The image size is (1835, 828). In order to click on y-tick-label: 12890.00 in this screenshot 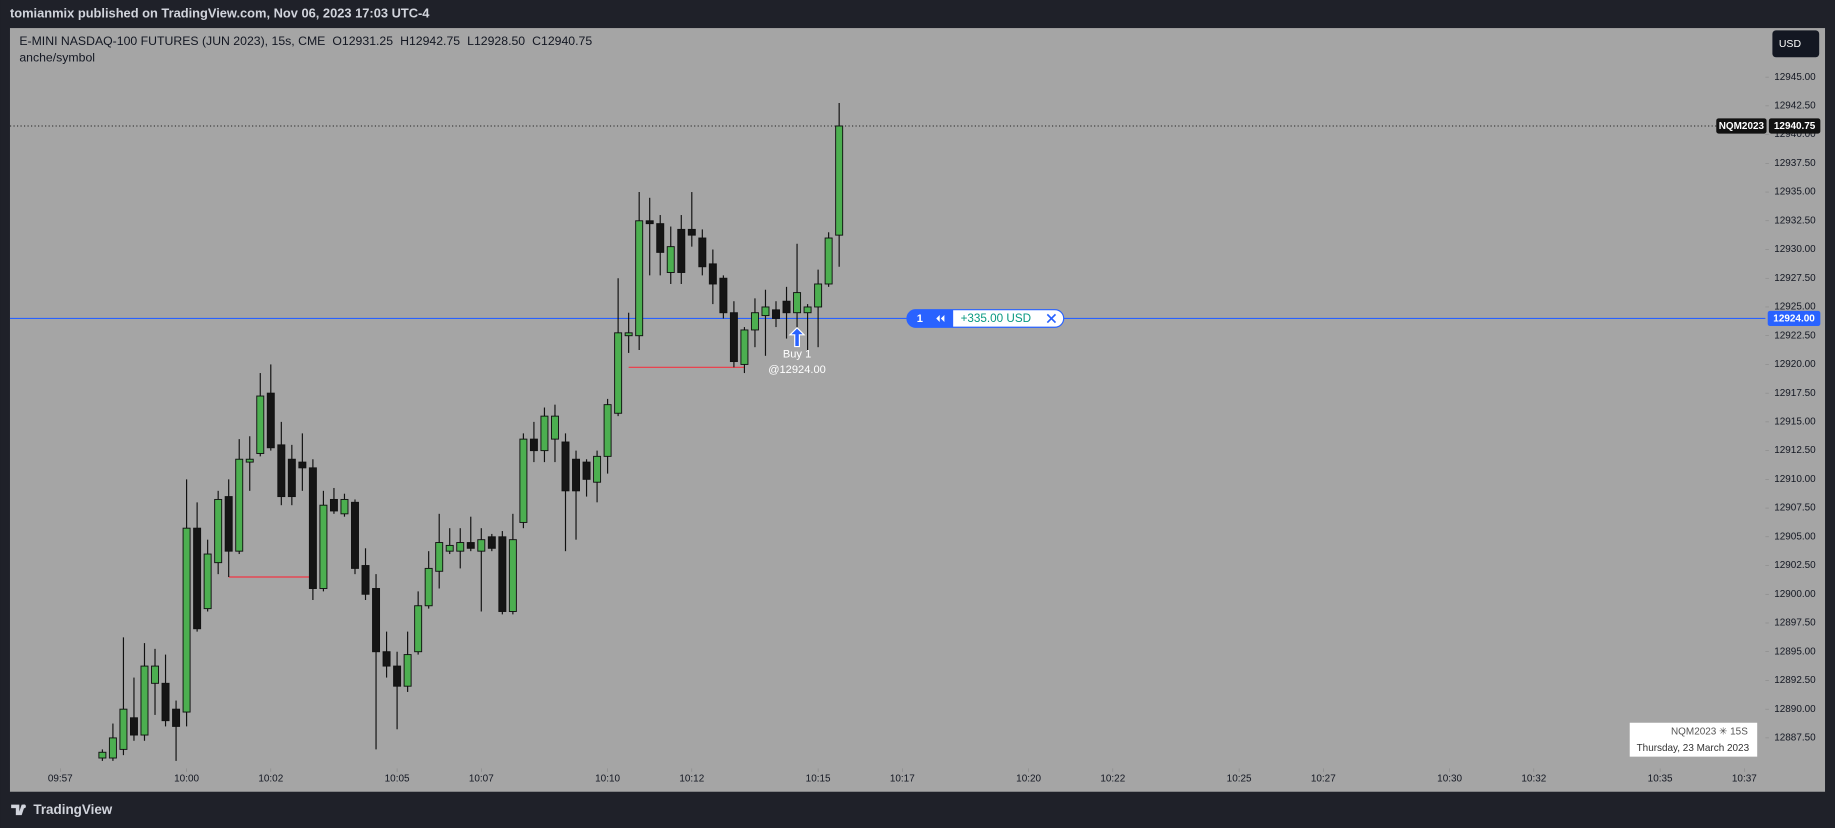, I will do `click(1795, 709)`.